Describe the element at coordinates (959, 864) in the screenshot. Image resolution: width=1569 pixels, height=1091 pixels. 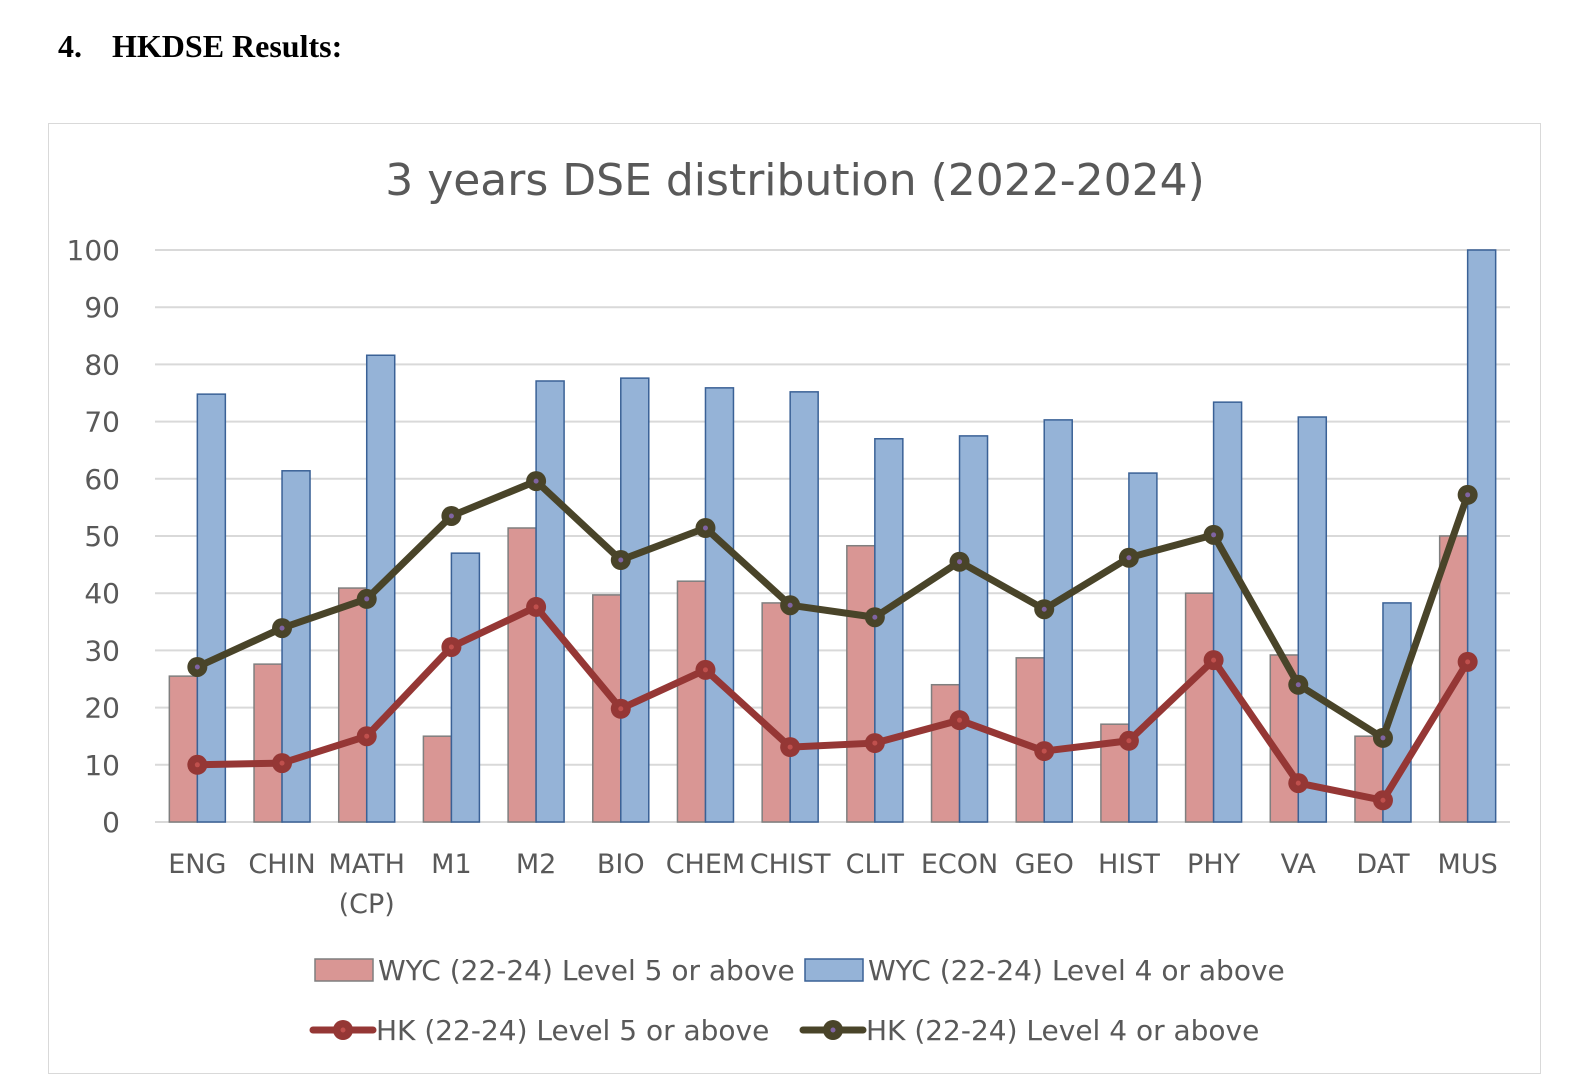
I see `x-tick-label: ECON` at that location.